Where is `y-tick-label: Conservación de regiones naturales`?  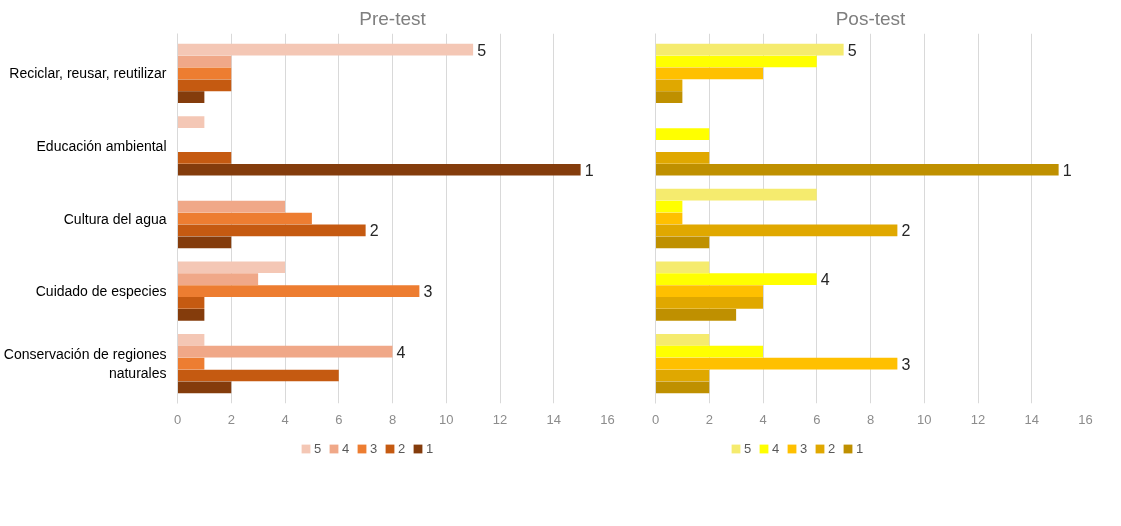 y-tick-label: Conservación de regiones naturales is located at coordinates (85, 364).